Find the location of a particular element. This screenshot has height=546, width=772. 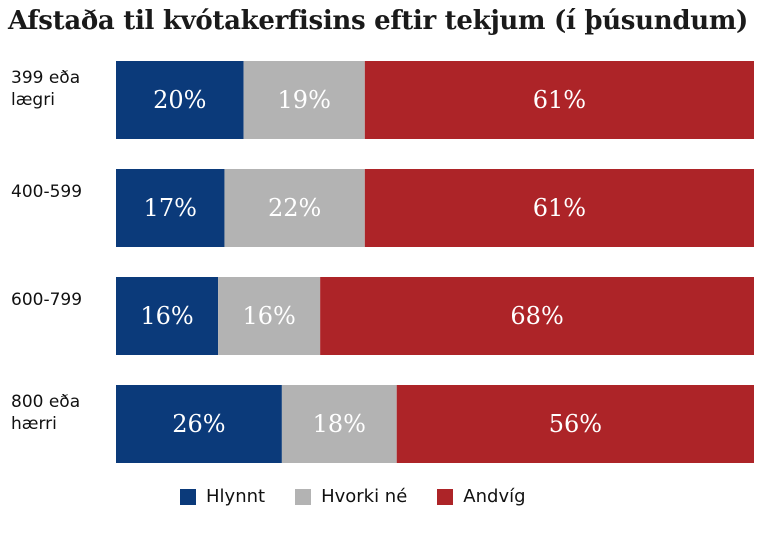

data-label: 19% is located at coordinates (304, 100).